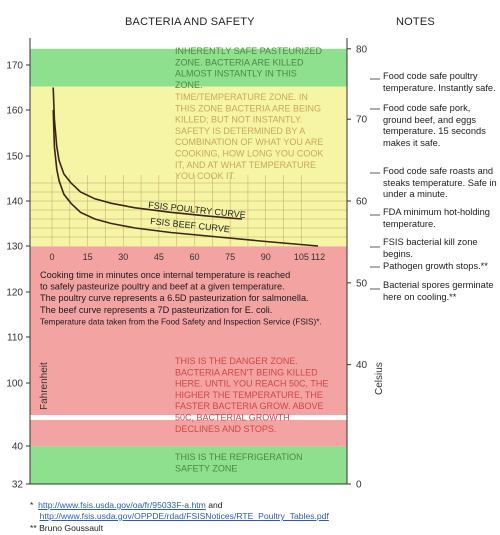 This screenshot has height=535, width=500. I want to click on time-tick-label: 0, so click(51, 257).